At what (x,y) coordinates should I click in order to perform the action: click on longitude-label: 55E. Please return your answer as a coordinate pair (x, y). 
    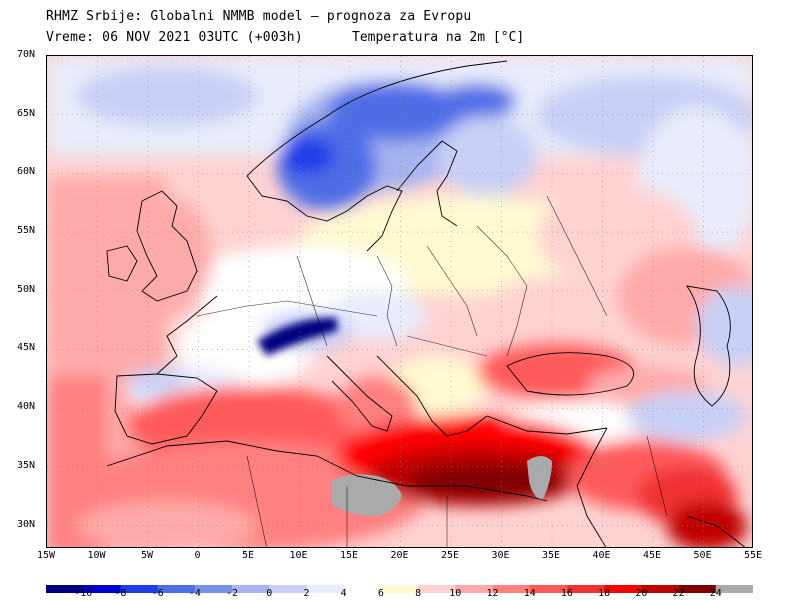
    Looking at the image, I should click on (753, 555).